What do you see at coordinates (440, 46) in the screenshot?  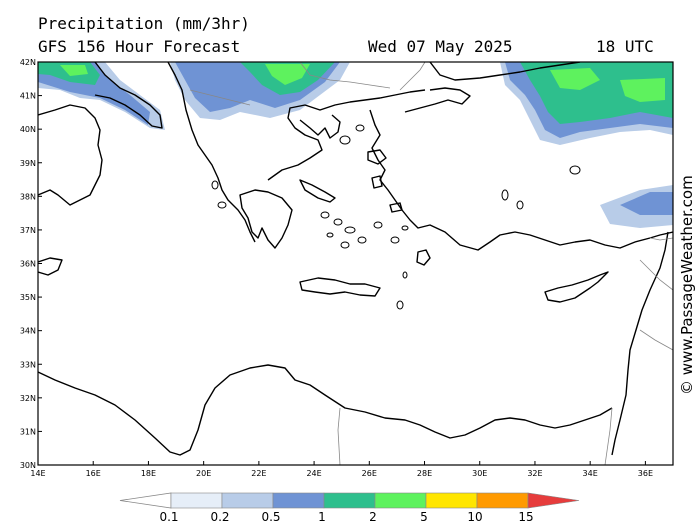 I see `forecast-date: Wed 07 May 2025` at bounding box center [440, 46].